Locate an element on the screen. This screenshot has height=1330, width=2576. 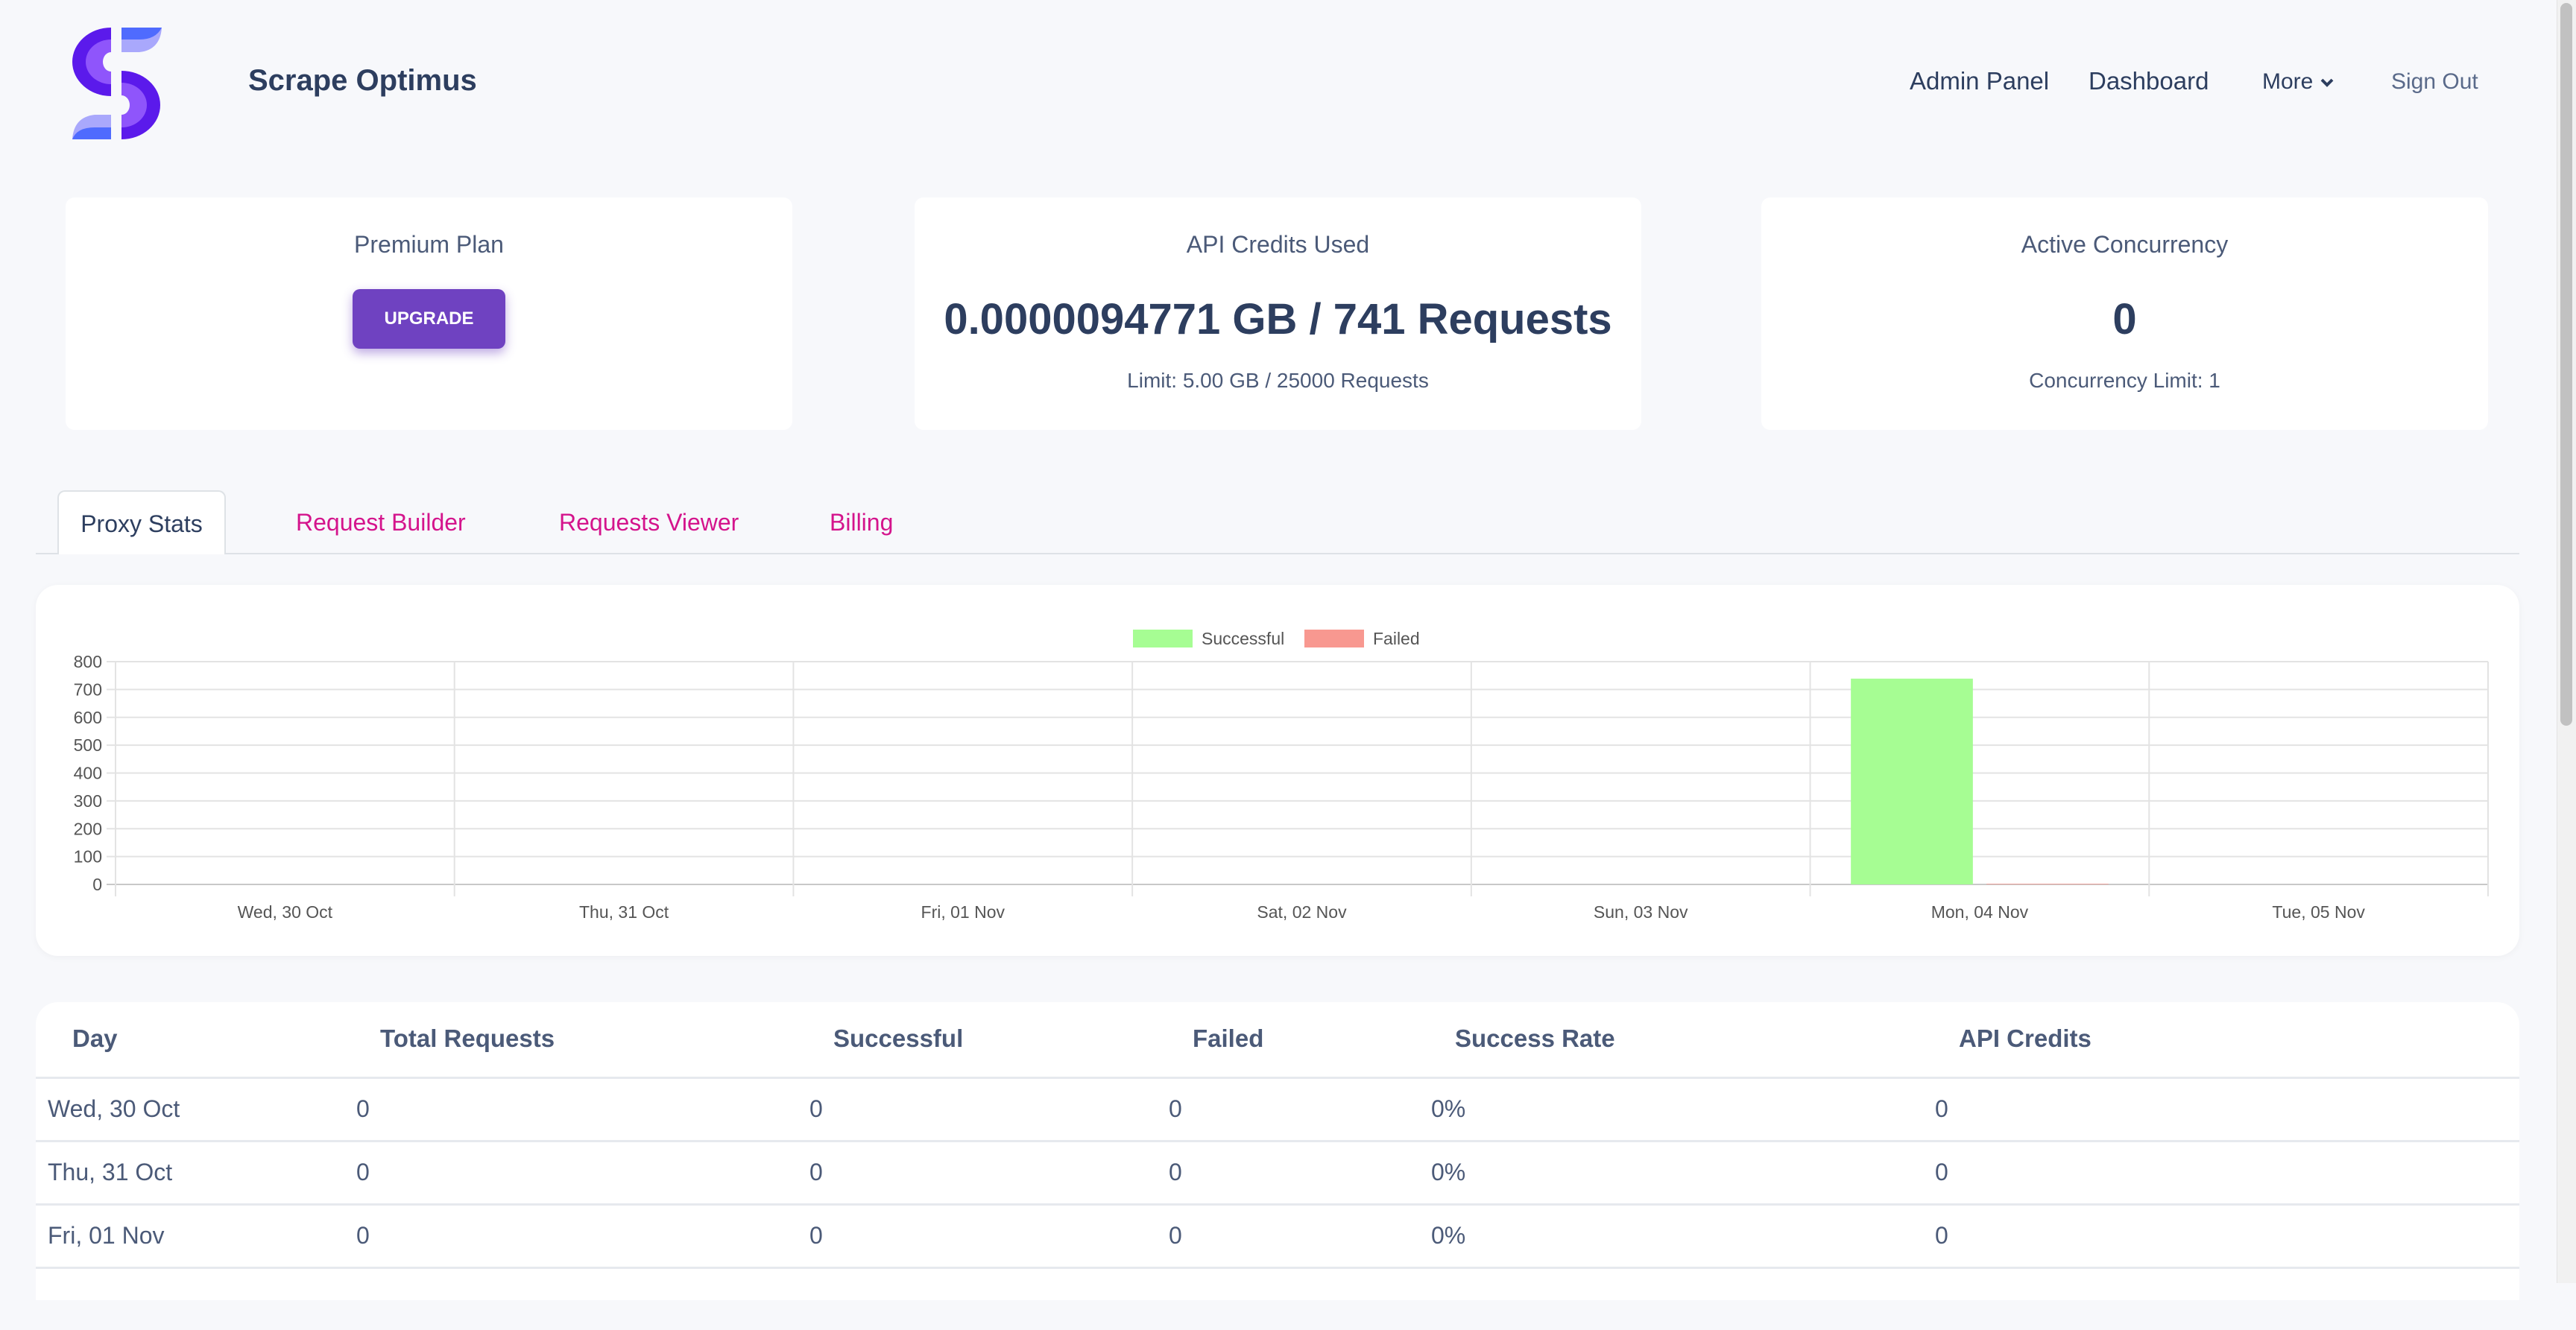
table-cell-day: Fri, 01 Nov is located at coordinates (106, 1235).